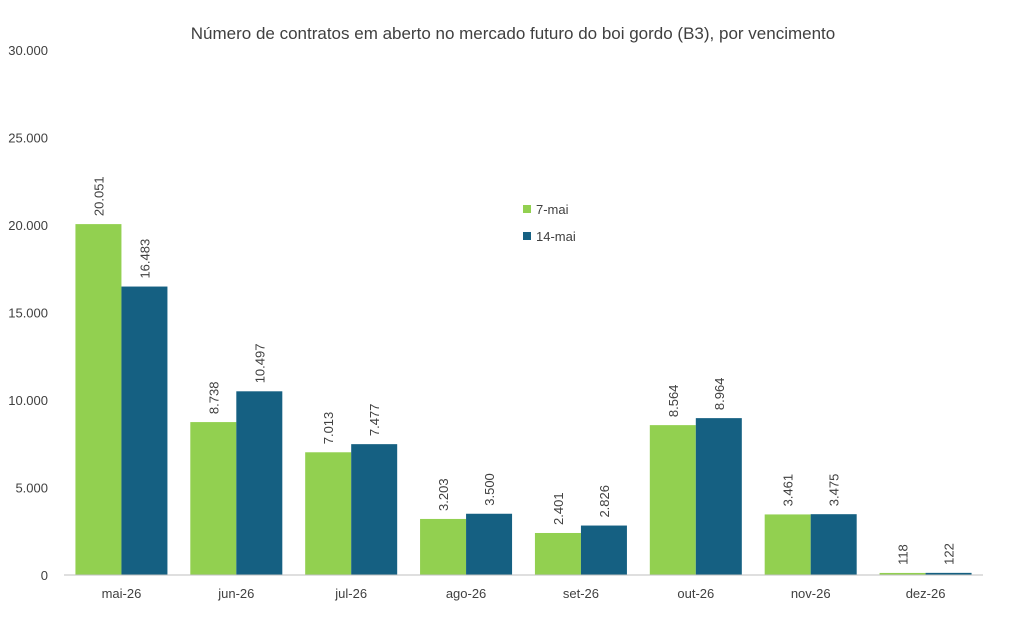 The image size is (1011, 629). What do you see at coordinates (144, 259) in the screenshot?
I see `data-label: 16.483` at bounding box center [144, 259].